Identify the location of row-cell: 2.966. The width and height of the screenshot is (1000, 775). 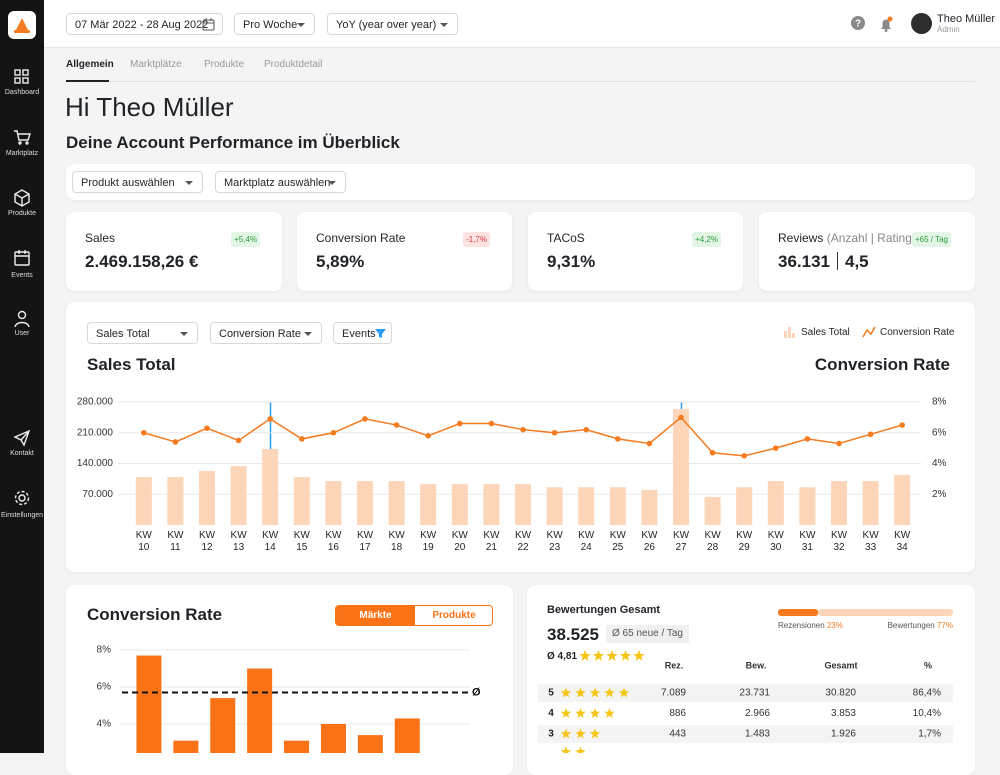
(757, 713).